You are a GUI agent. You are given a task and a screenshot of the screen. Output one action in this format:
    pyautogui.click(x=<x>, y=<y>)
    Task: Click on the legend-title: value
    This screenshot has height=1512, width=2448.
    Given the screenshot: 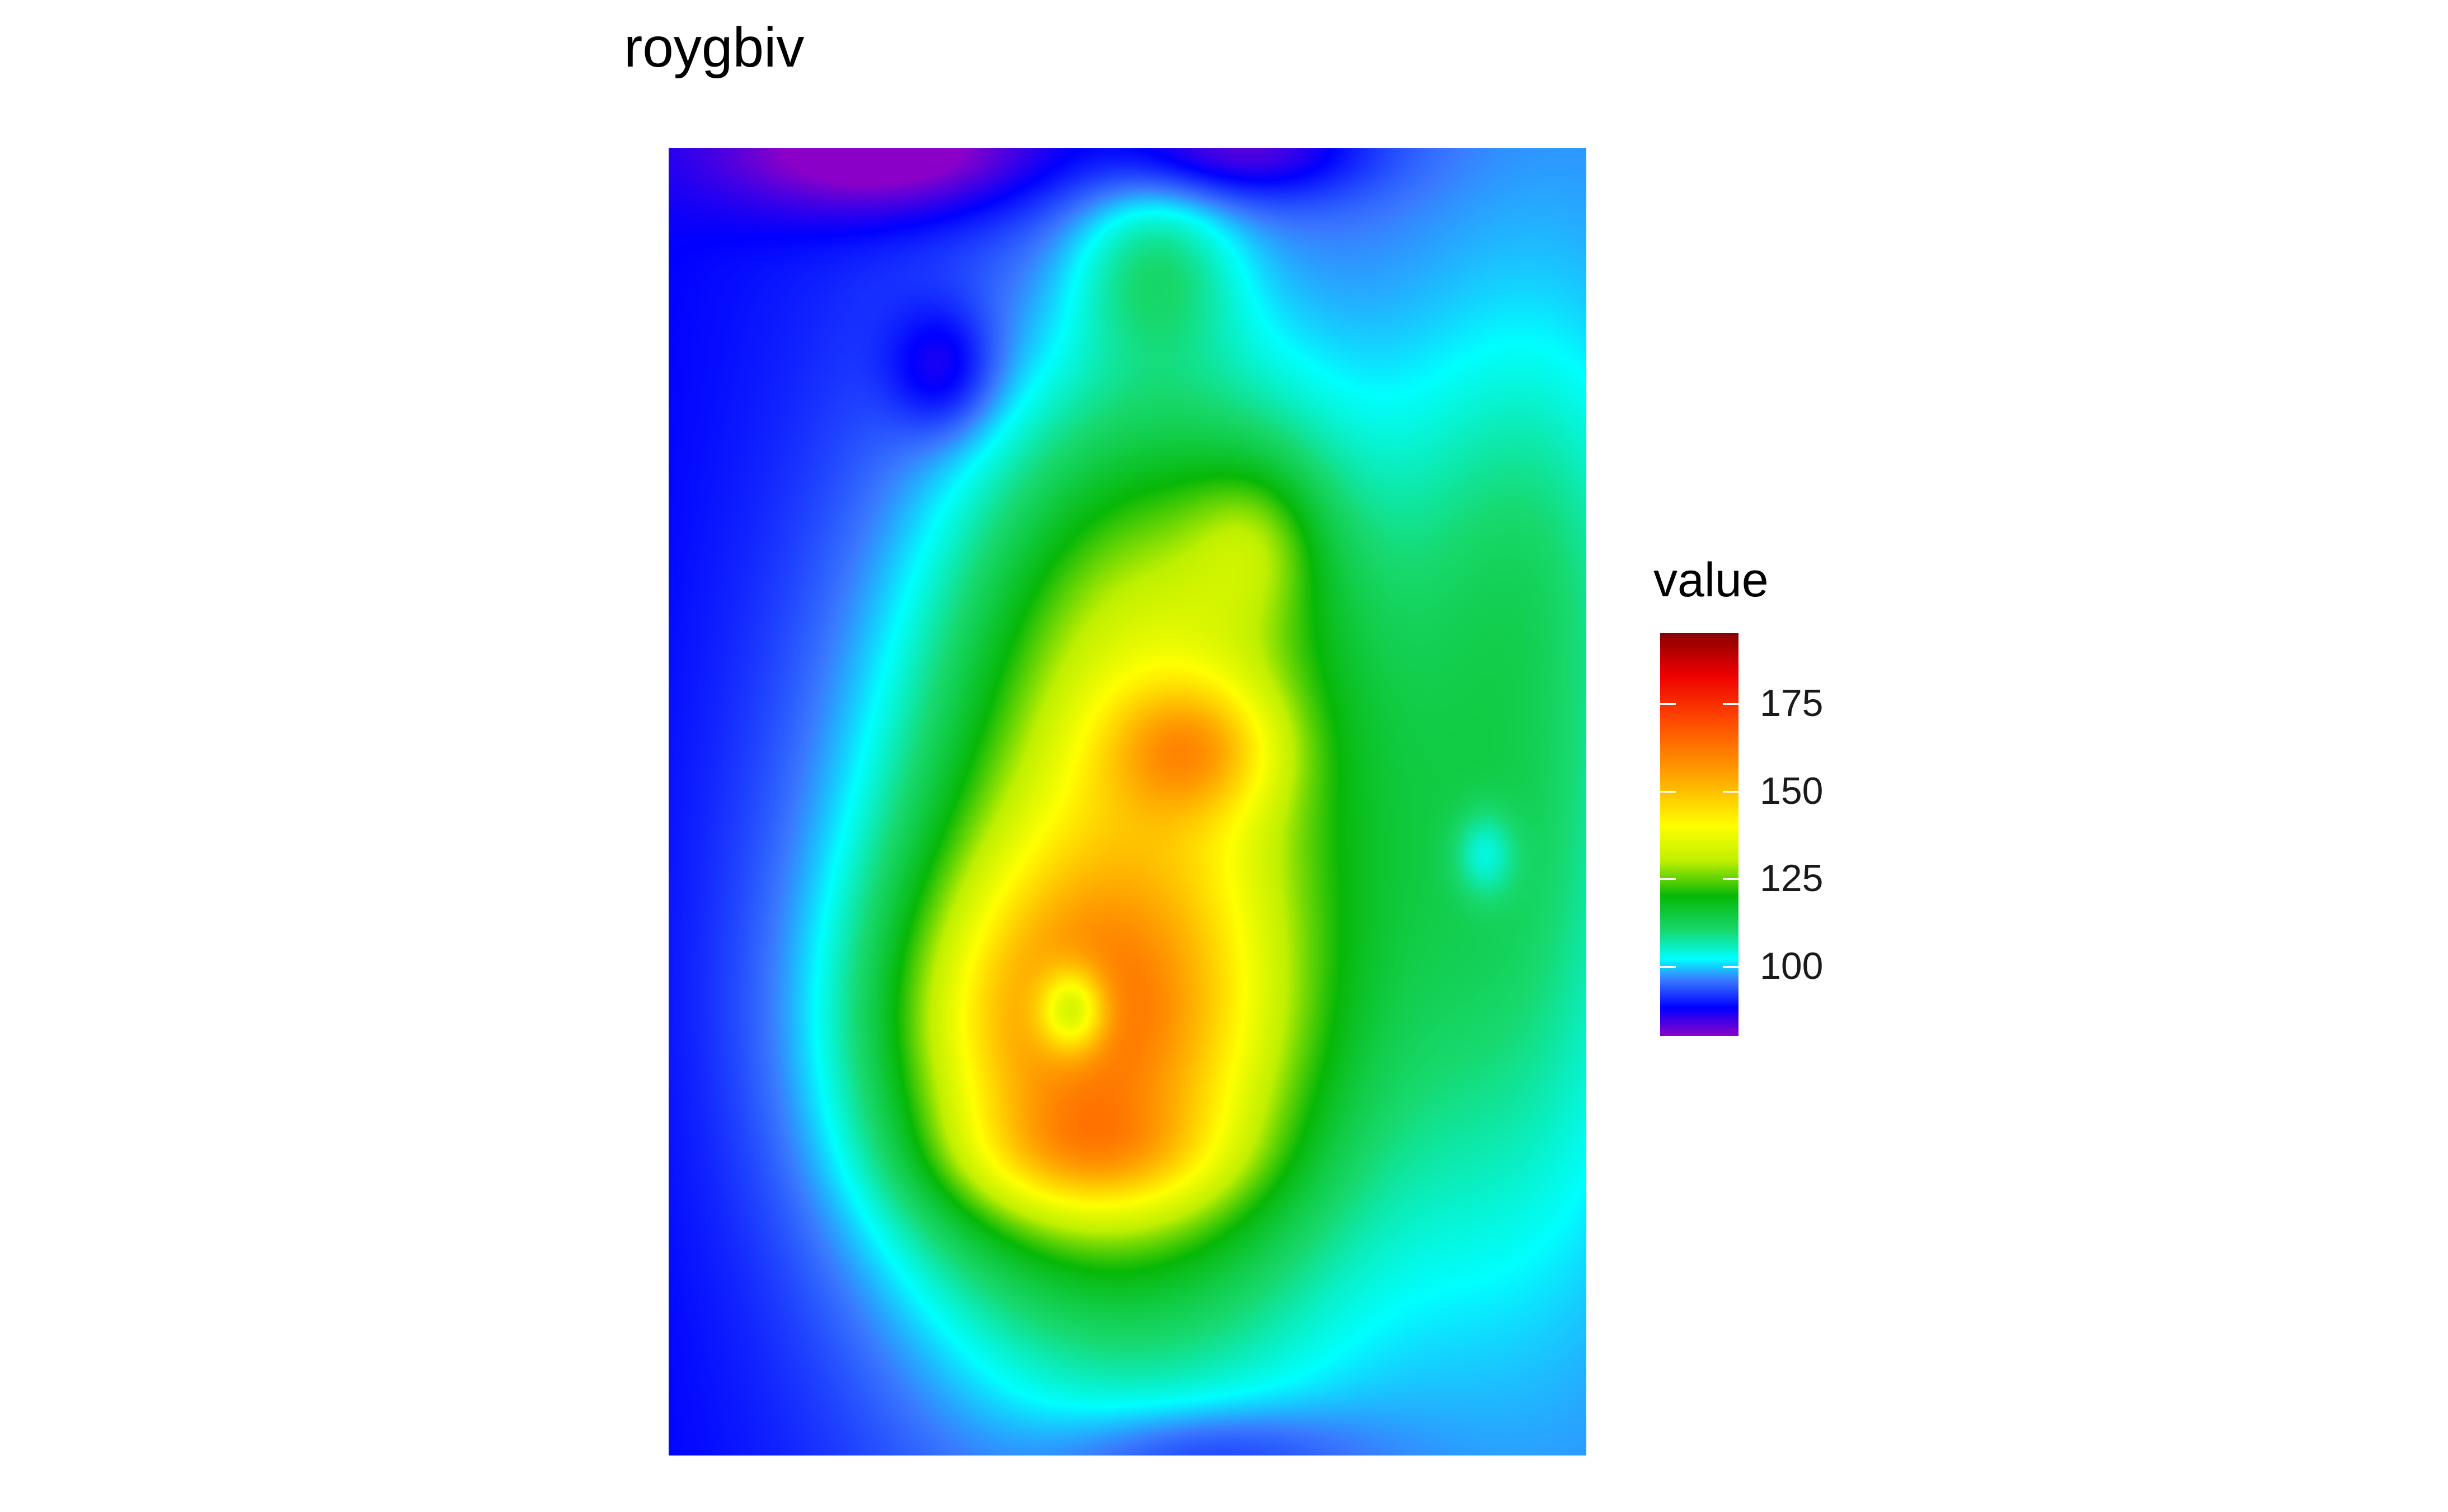 What is the action you would take?
    pyautogui.click(x=1711, y=580)
    